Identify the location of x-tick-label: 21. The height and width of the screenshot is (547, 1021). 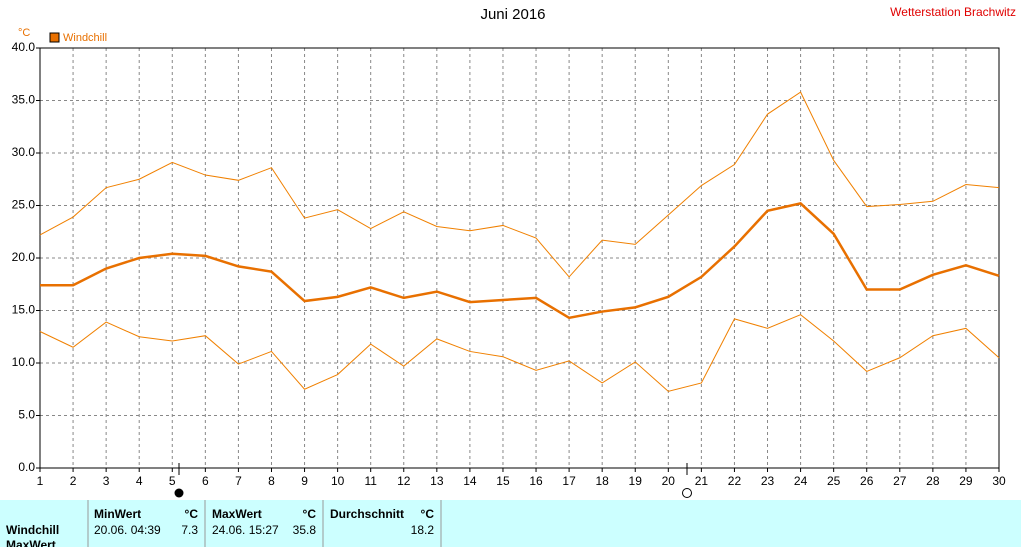
(702, 481).